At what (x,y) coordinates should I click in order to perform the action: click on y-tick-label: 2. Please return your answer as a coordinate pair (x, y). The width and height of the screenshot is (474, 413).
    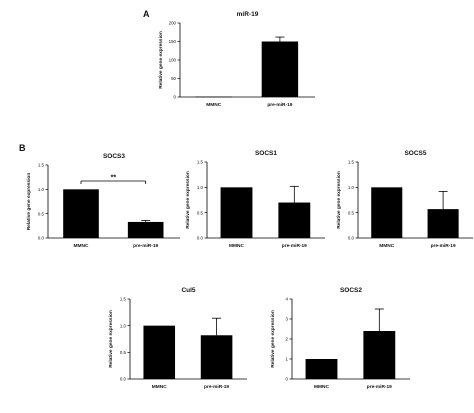
    Looking at the image, I should click on (287, 339).